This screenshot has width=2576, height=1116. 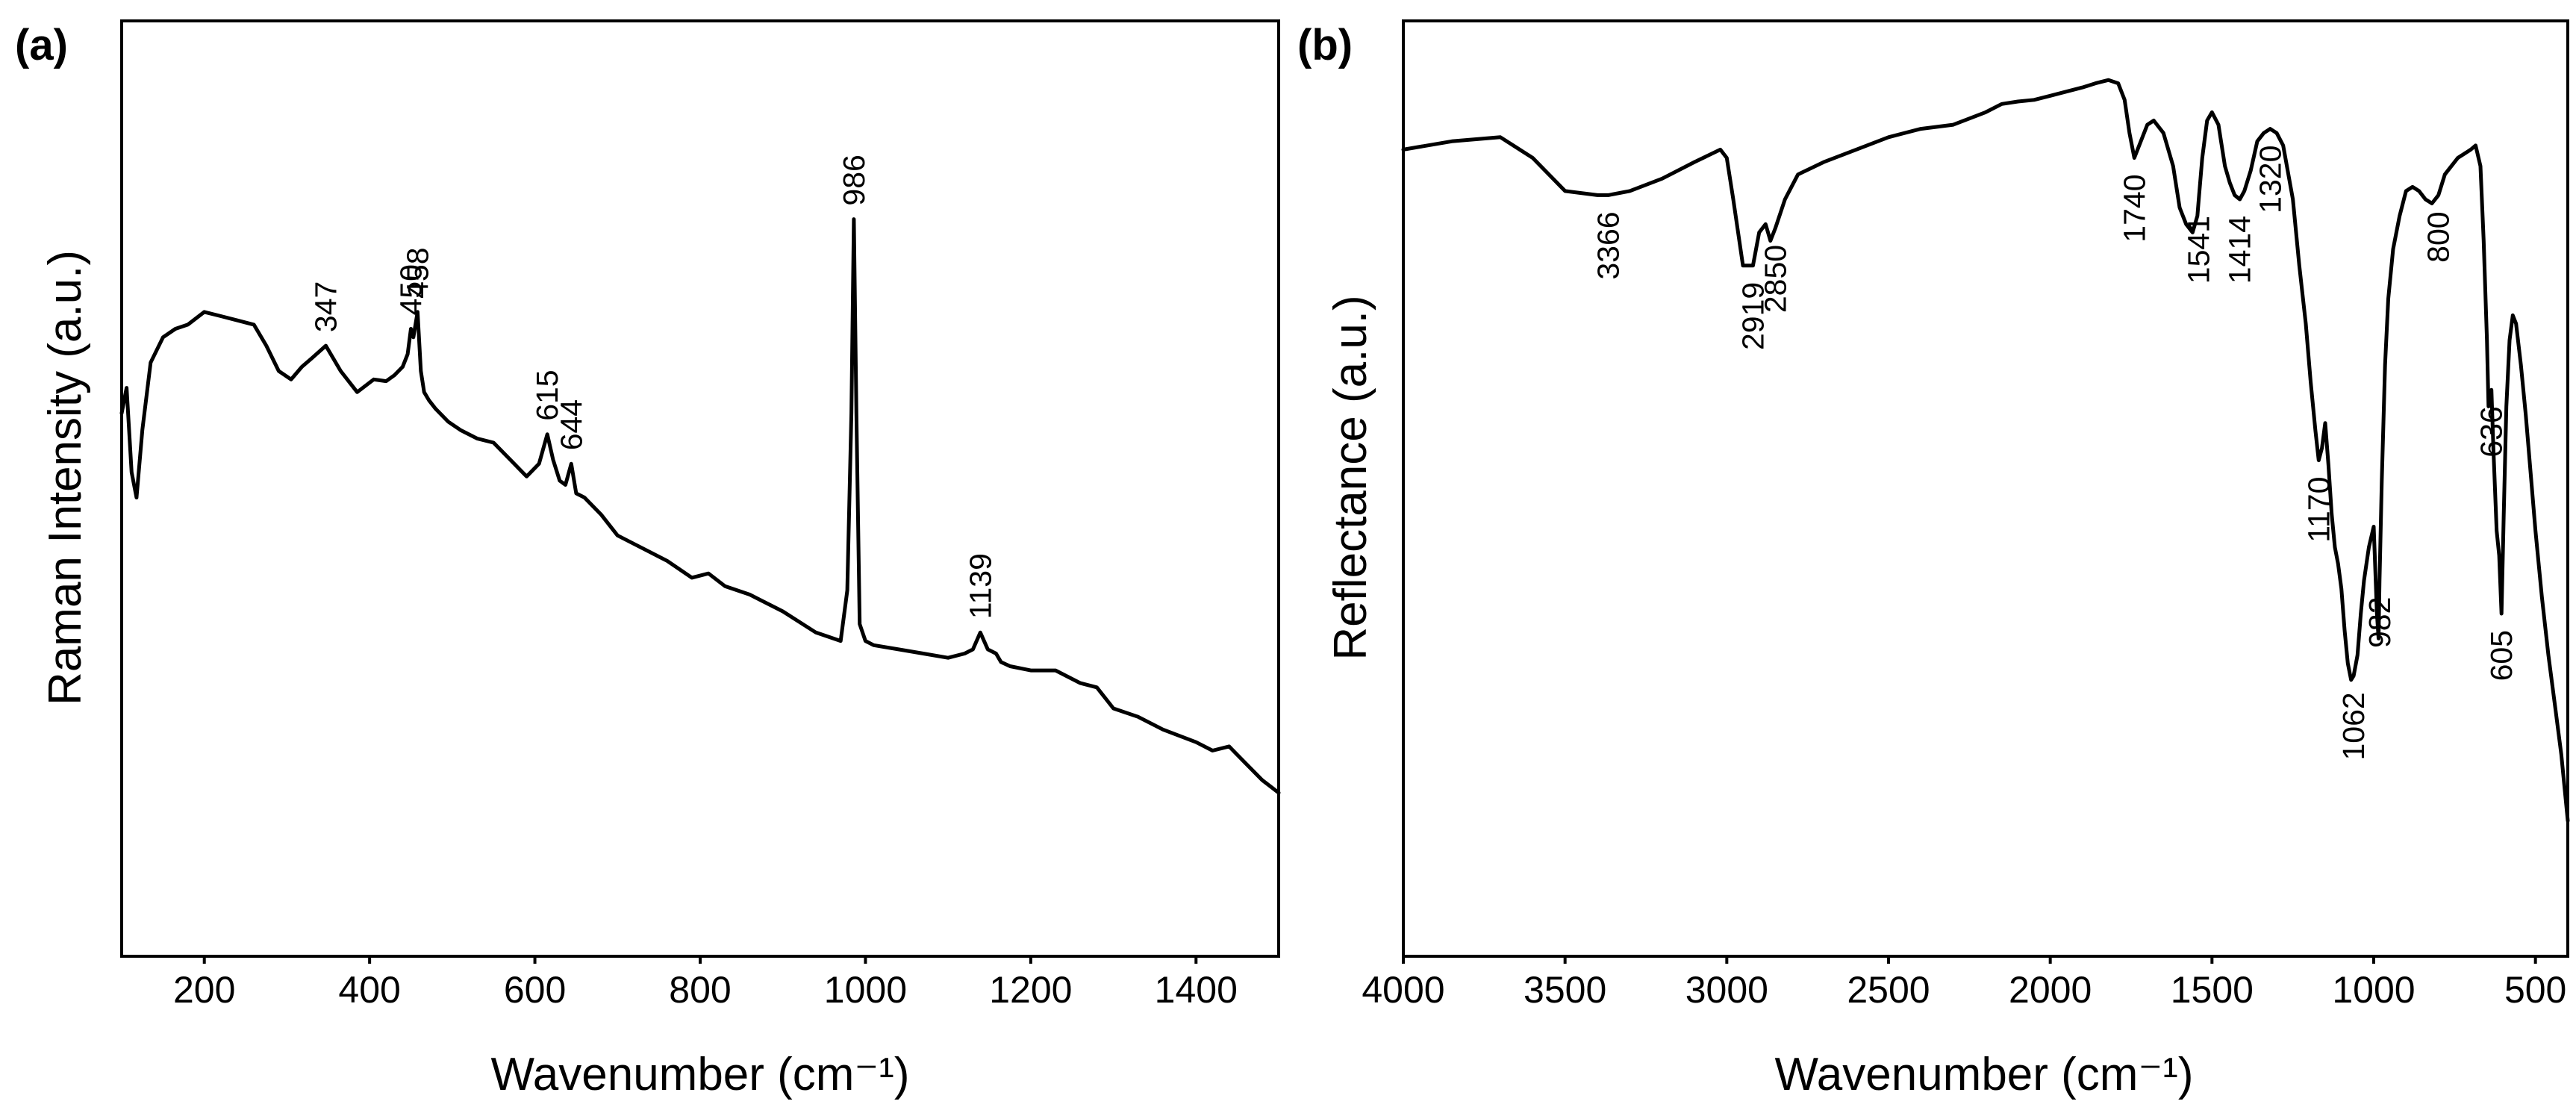 What do you see at coordinates (65, 477) in the screenshot?
I see `panel-a-y-axis-title: Raman Intensity (a.u.)` at bounding box center [65, 477].